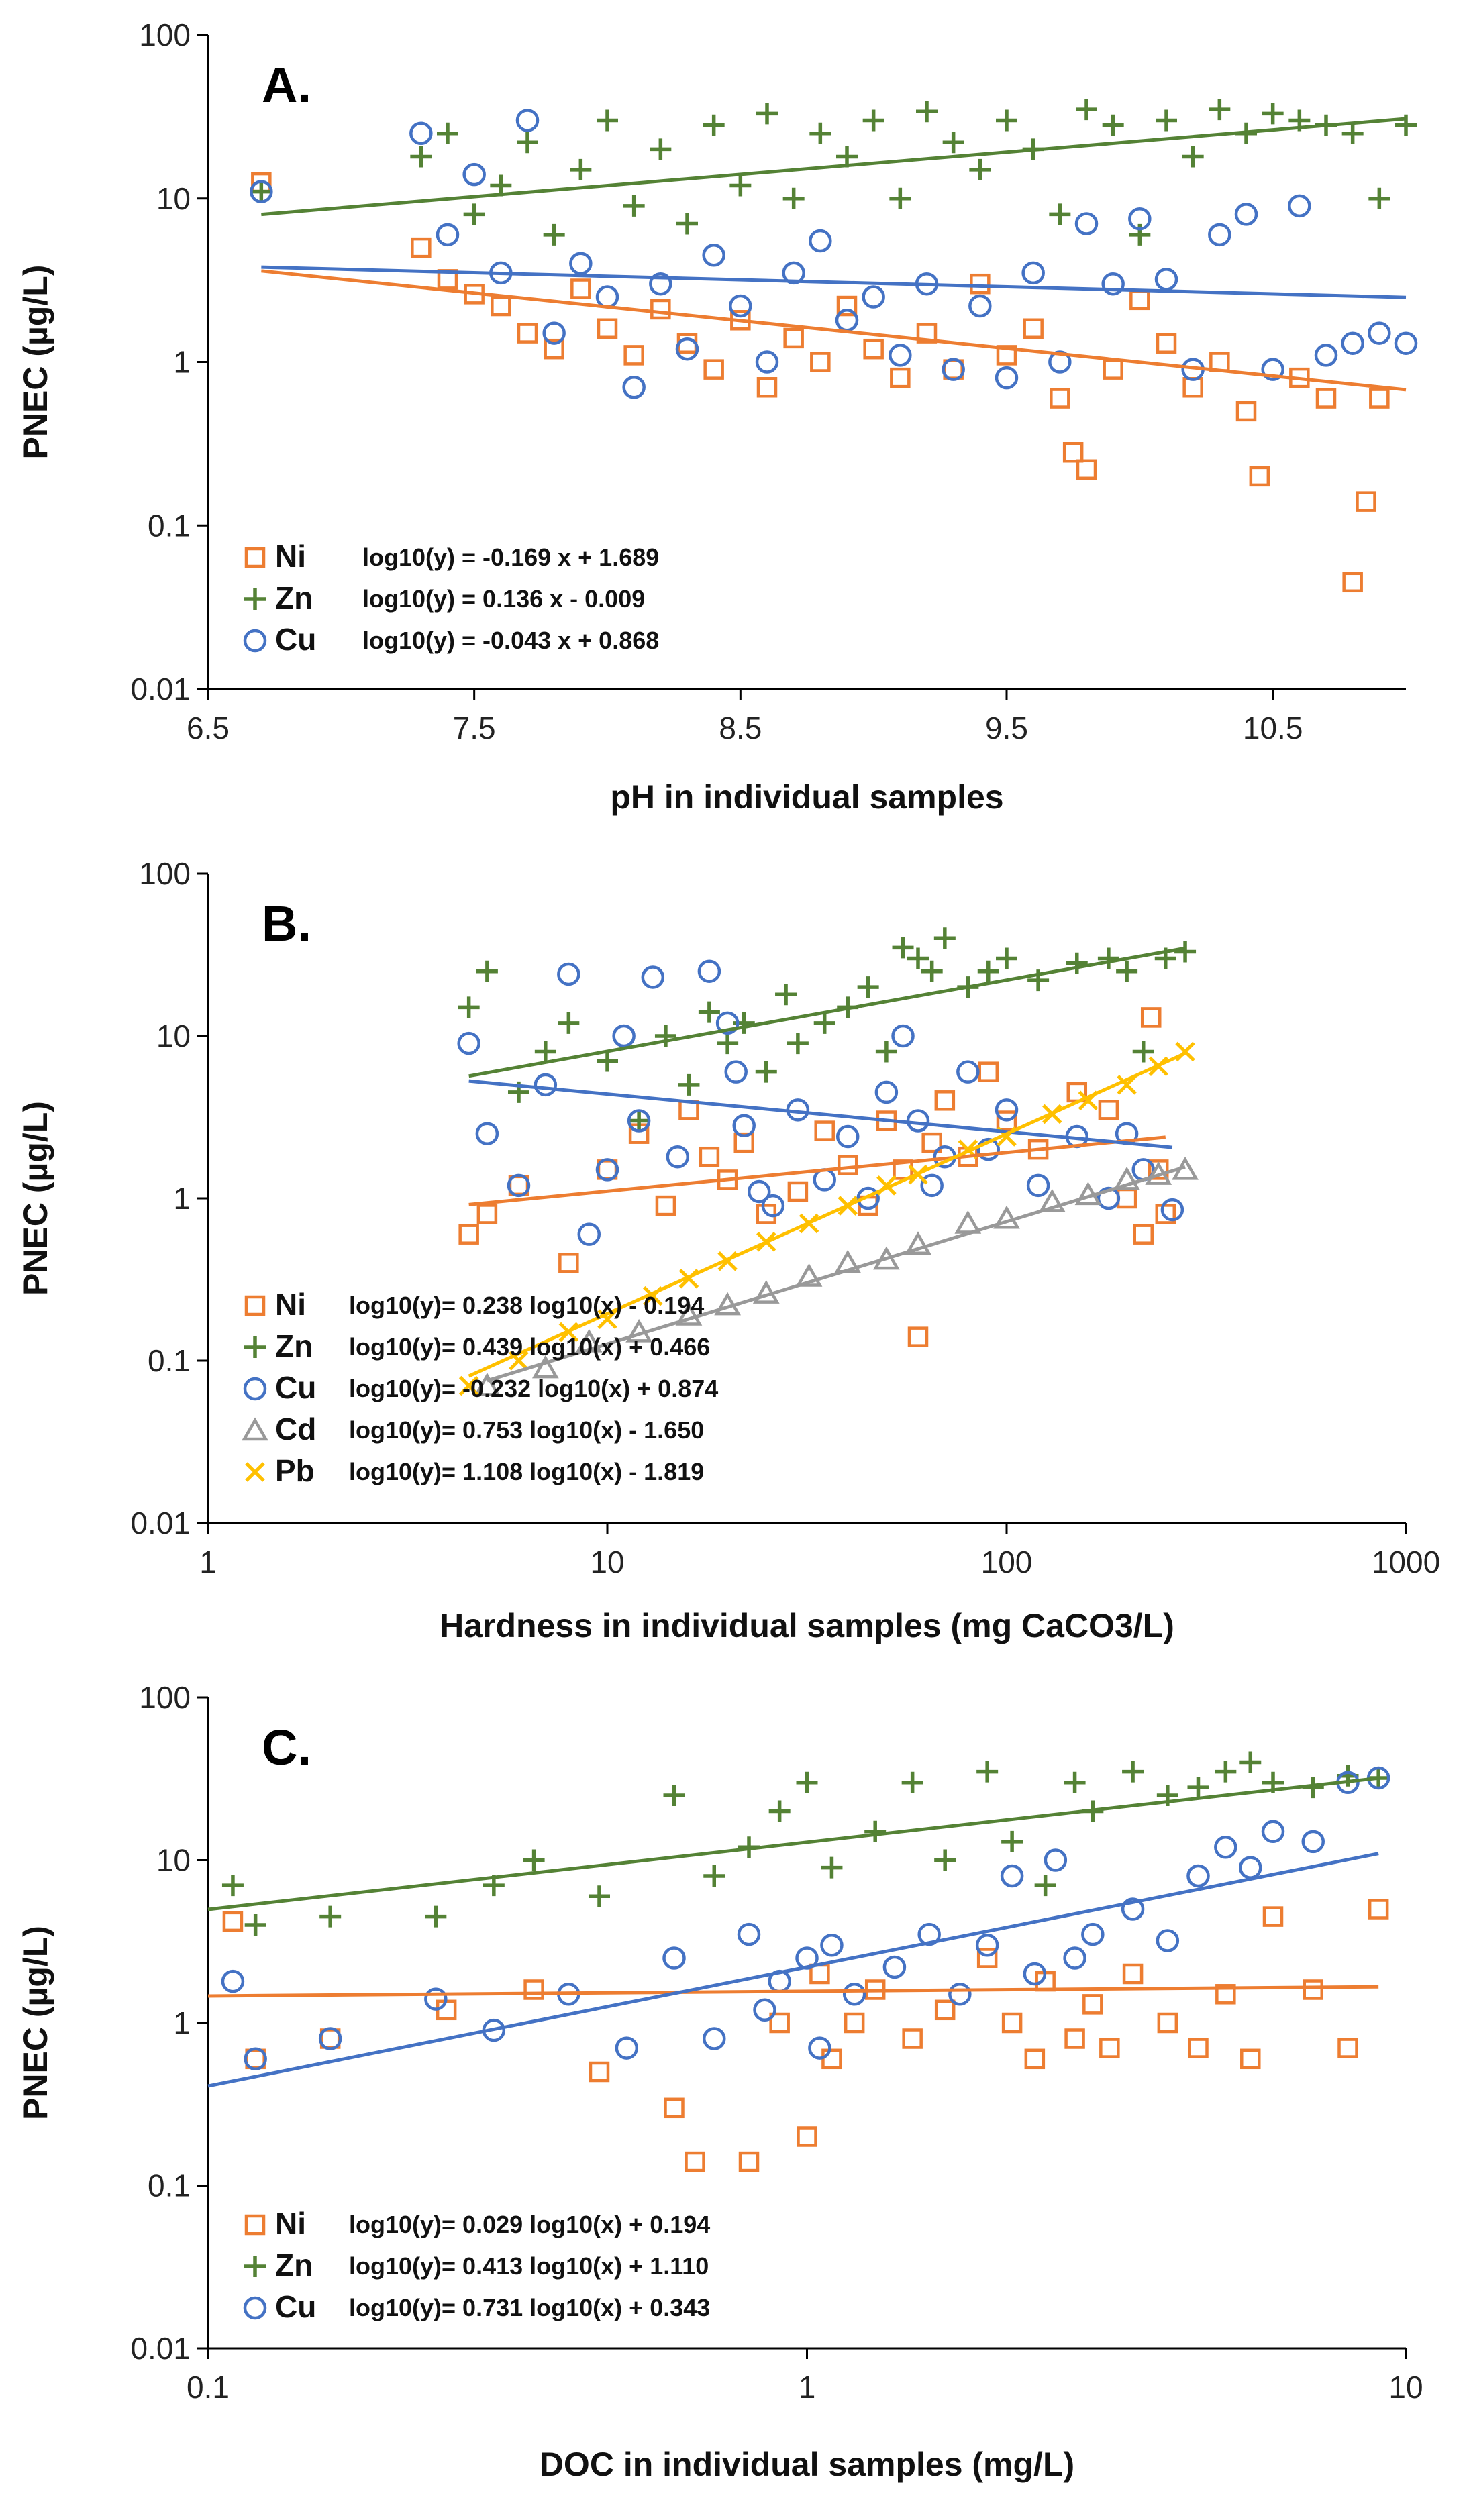  What do you see at coordinates (805, 2036) in the screenshot?
I see `series-ni` at bounding box center [805, 2036].